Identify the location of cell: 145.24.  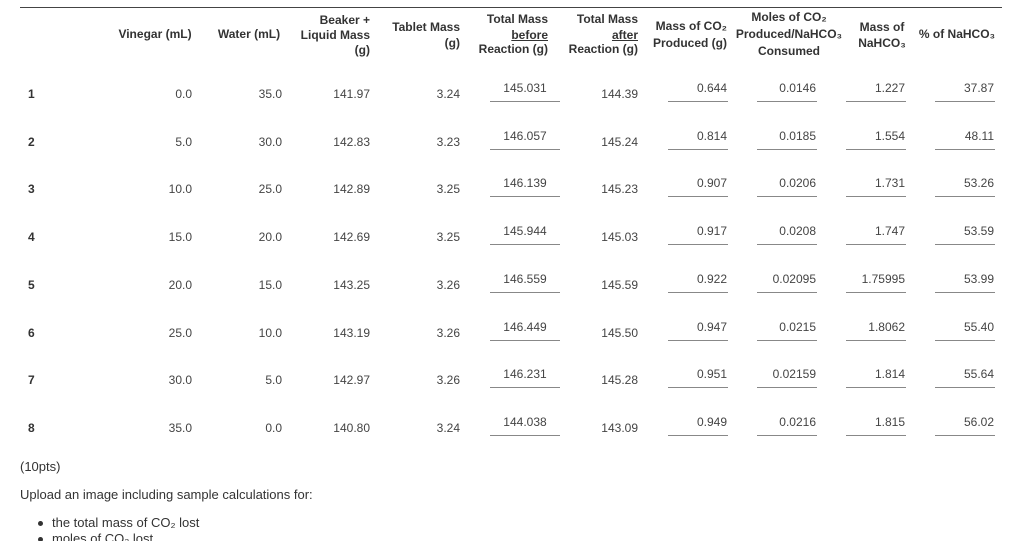
(619, 141).